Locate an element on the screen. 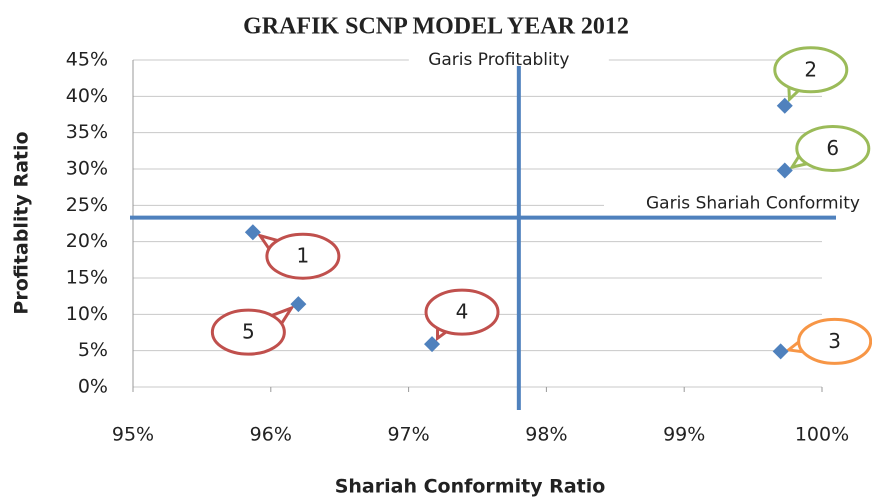 This screenshot has width=872, height=500. x-tick-label: 98% is located at coordinates (546, 435).